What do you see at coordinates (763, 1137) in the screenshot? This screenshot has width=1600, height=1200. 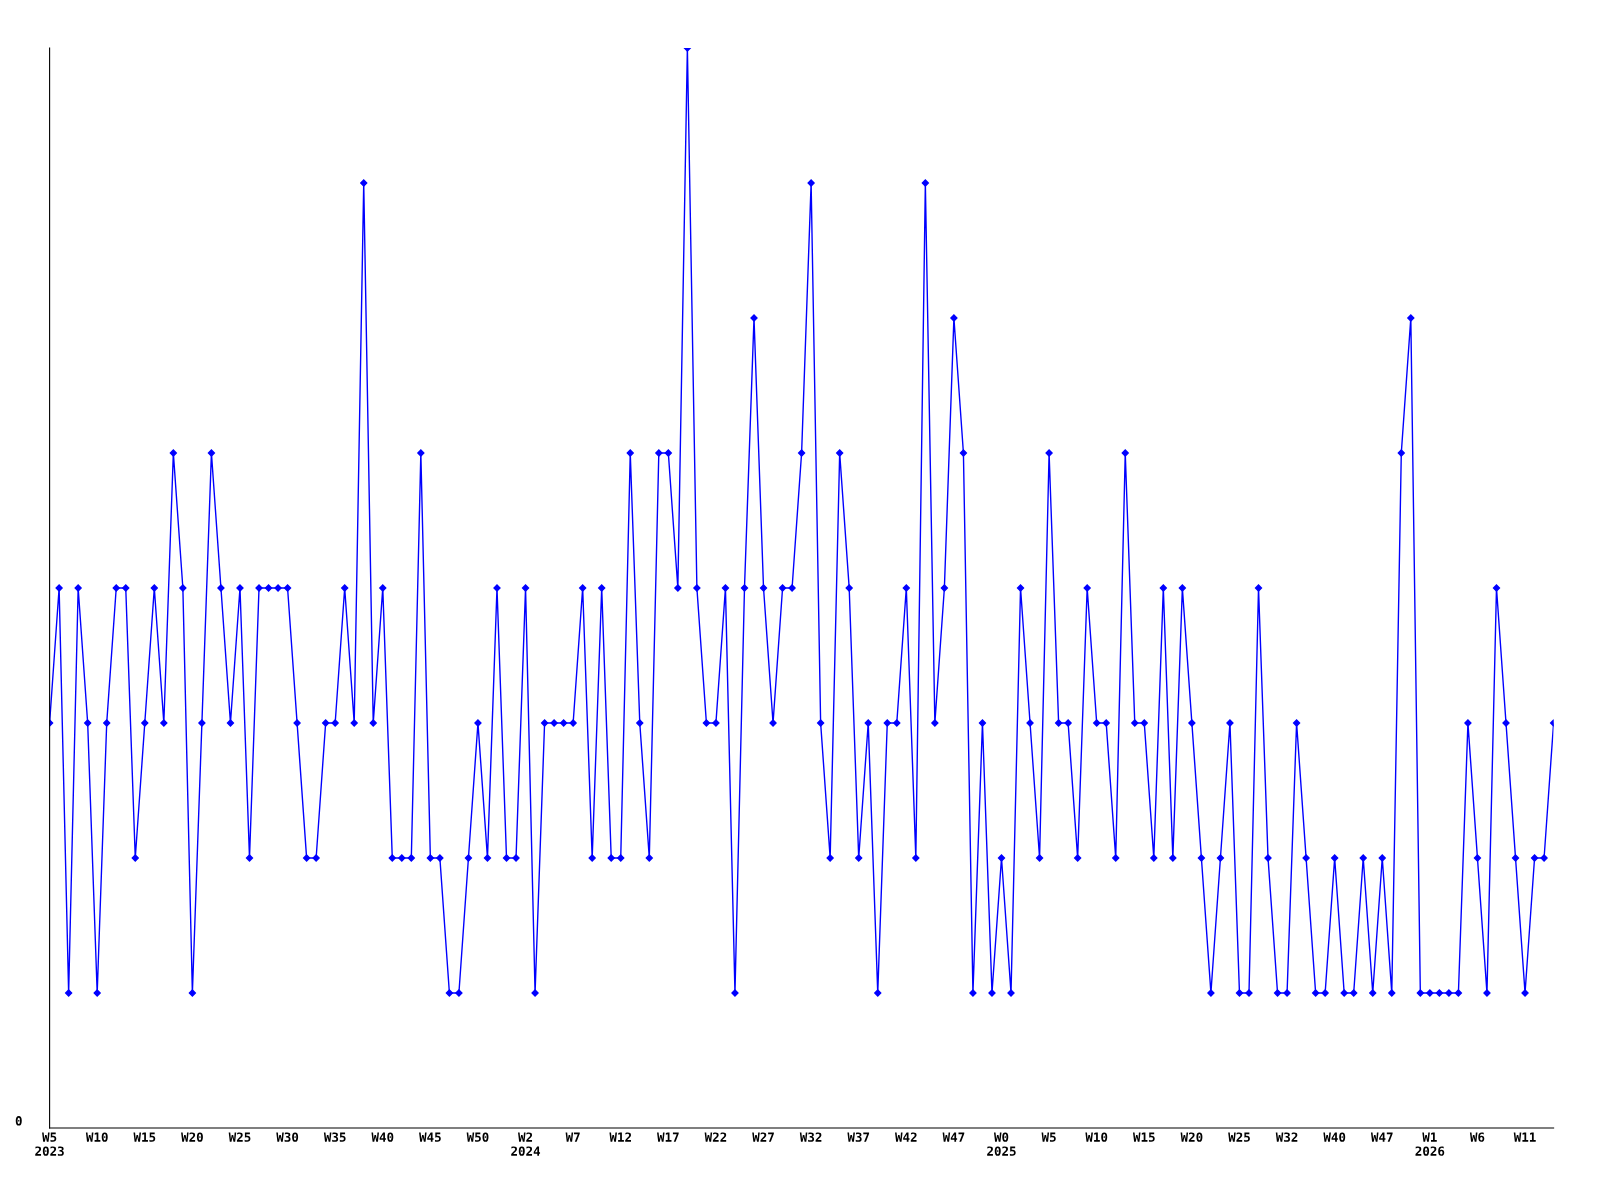 I see `x-tick-label: W27` at bounding box center [763, 1137].